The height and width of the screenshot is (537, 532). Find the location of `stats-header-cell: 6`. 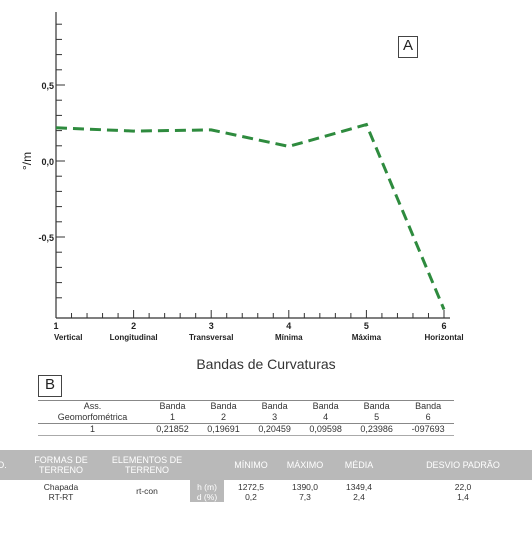

stats-header-cell: 6 is located at coordinates (428, 417).